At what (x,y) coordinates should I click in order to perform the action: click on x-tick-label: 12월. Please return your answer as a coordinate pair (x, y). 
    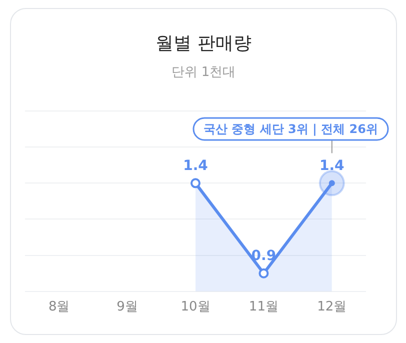
    Looking at the image, I should click on (332, 307).